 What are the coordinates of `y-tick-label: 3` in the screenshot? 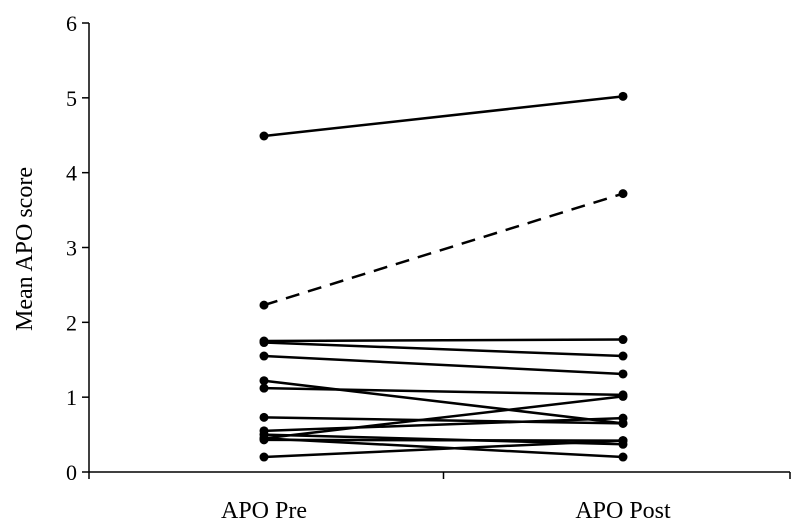 It's located at (71, 248).